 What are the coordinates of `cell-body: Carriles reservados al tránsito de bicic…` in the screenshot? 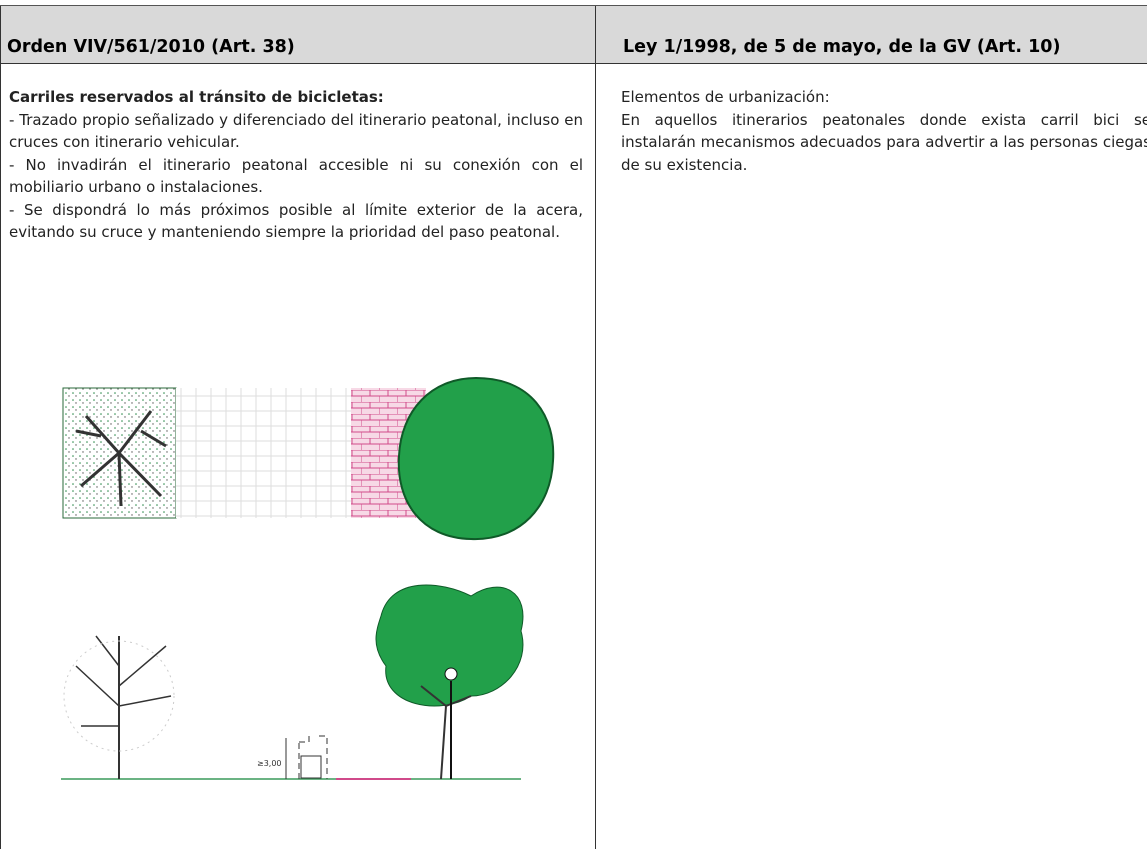 It's located at (298, 154).